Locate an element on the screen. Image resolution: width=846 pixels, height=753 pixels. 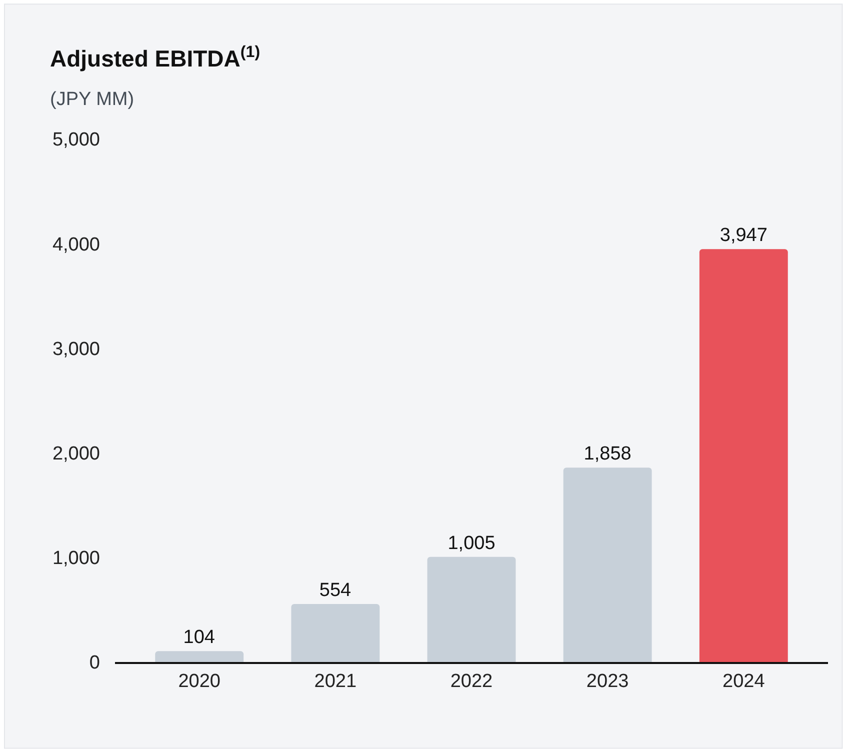
data-label: 554 is located at coordinates (335, 591).